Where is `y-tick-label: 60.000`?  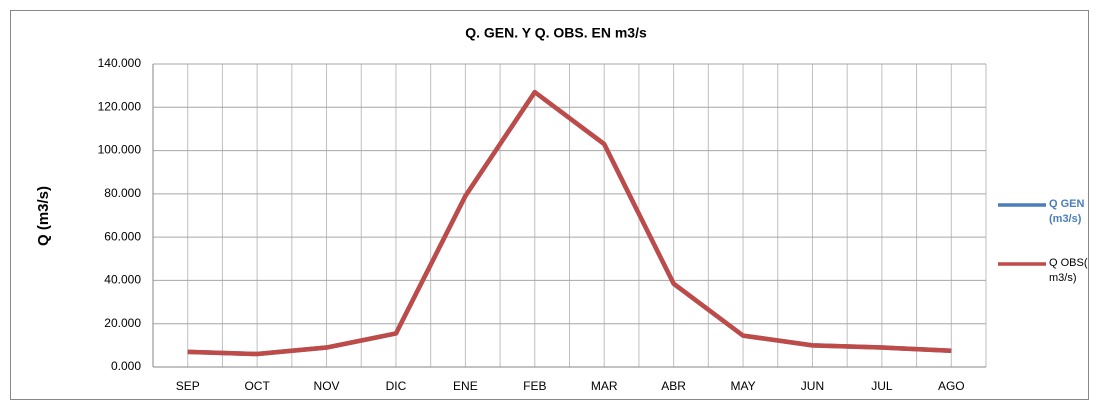
y-tick-label: 60.000 is located at coordinates (122, 236).